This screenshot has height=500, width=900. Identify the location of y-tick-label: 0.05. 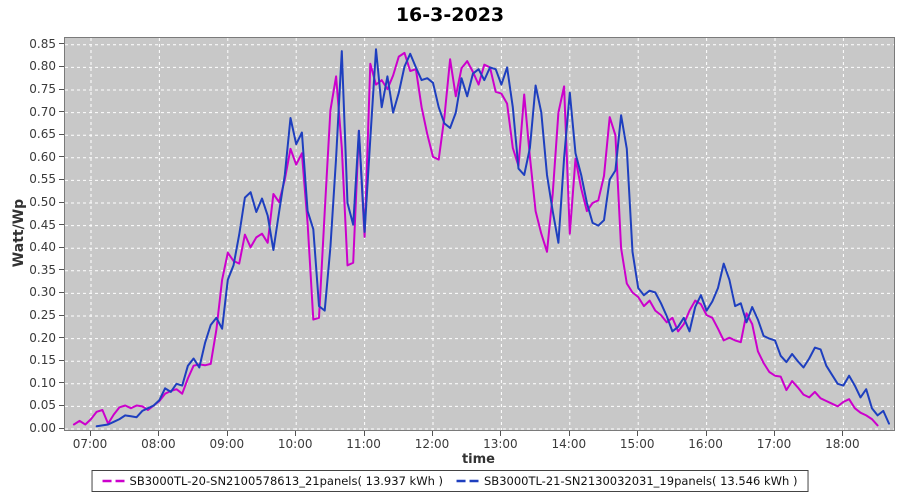
(42, 405).